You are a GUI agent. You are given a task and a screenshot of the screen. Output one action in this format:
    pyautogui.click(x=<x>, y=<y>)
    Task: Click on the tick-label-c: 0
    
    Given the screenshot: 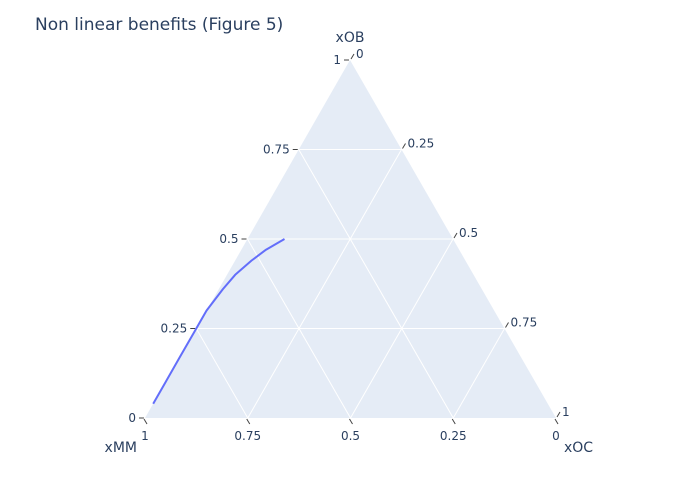 What is the action you would take?
    pyautogui.click(x=360, y=54)
    